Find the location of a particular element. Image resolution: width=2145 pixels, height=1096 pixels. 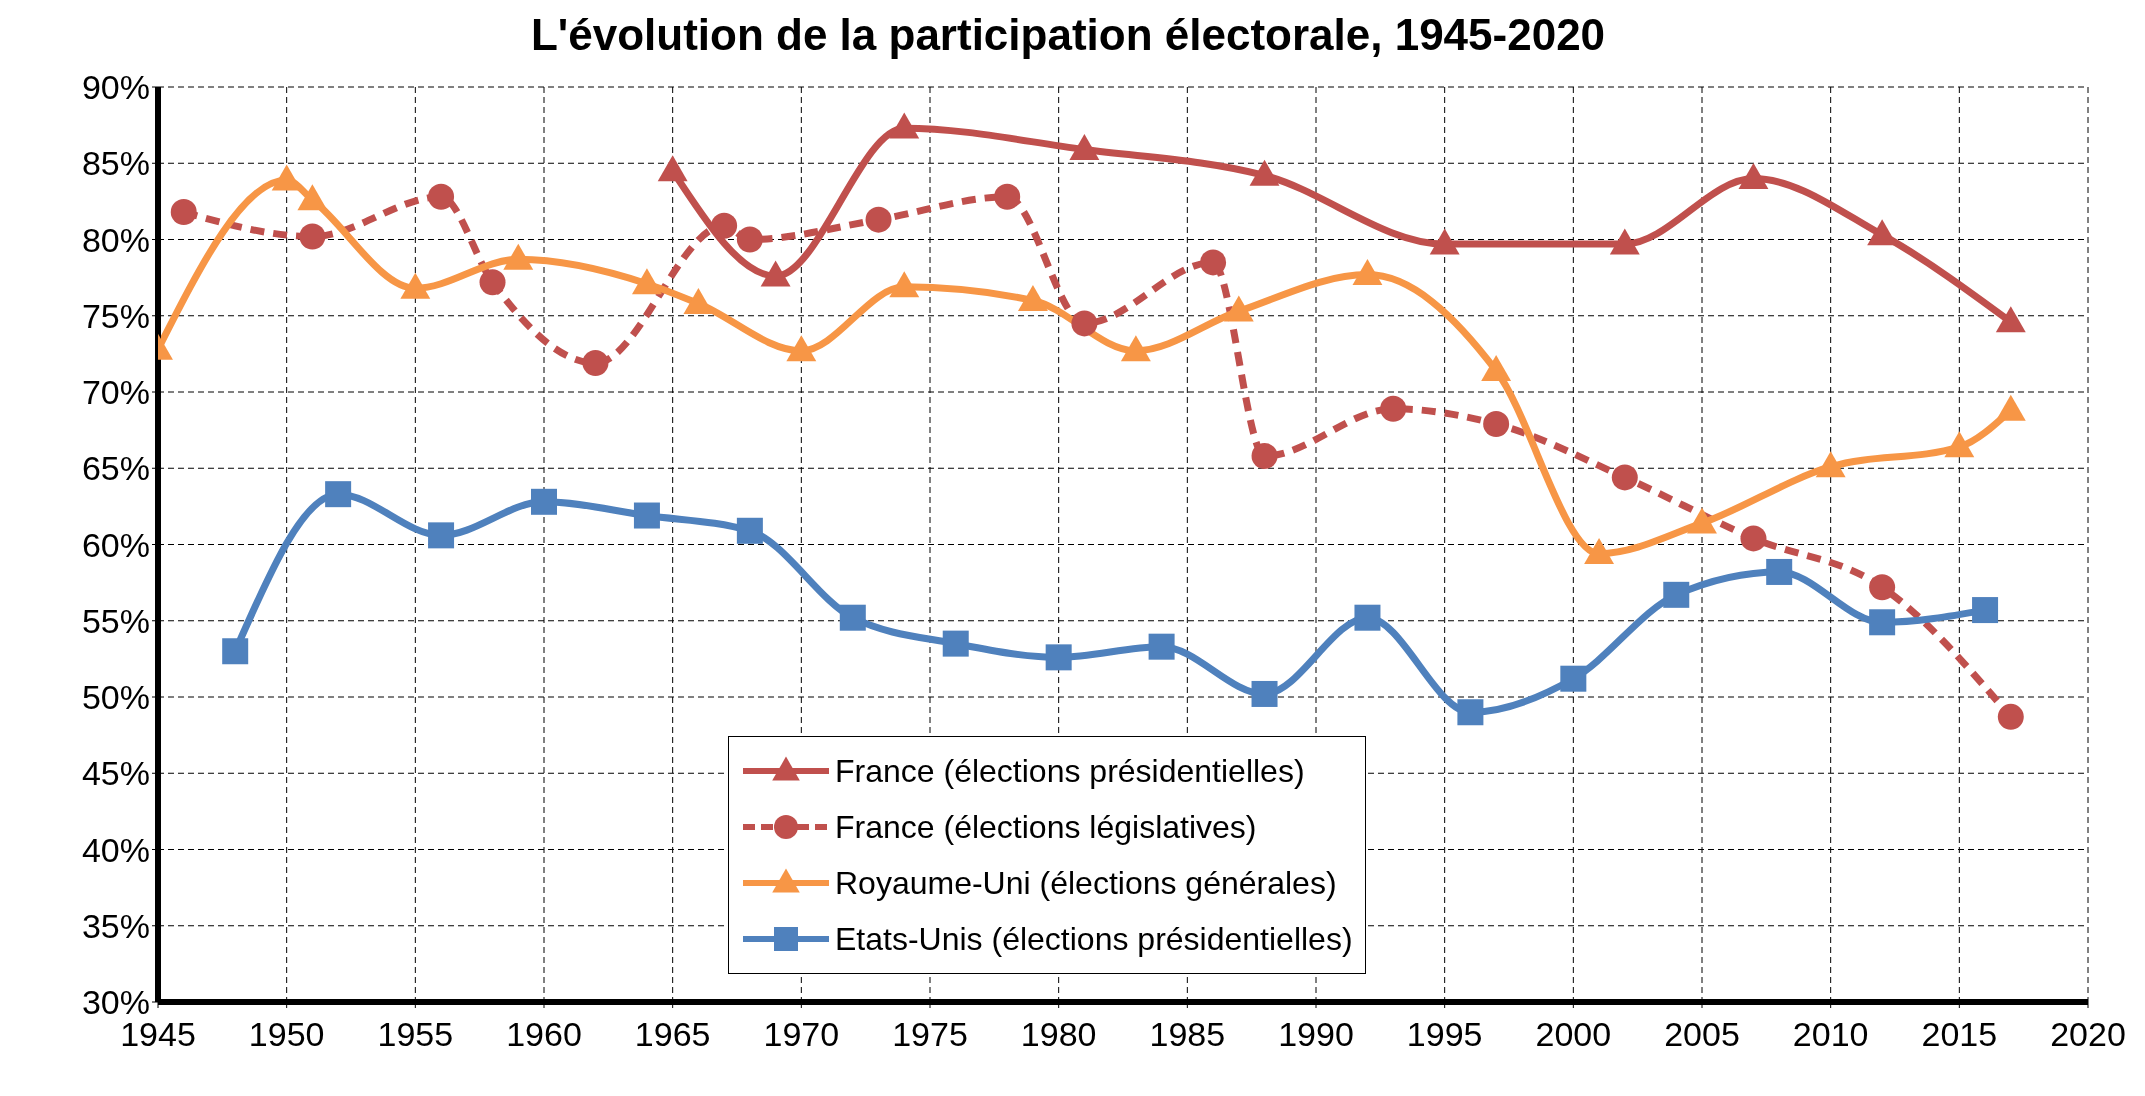

x-tick-label: 1950 is located at coordinates (286, 1034).